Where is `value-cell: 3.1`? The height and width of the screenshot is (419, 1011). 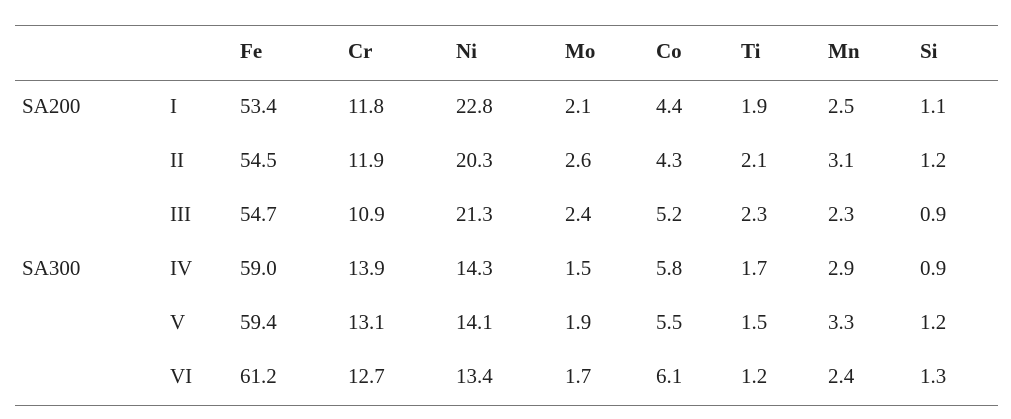 value-cell: 3.1 is located at coordinates (841, 160).